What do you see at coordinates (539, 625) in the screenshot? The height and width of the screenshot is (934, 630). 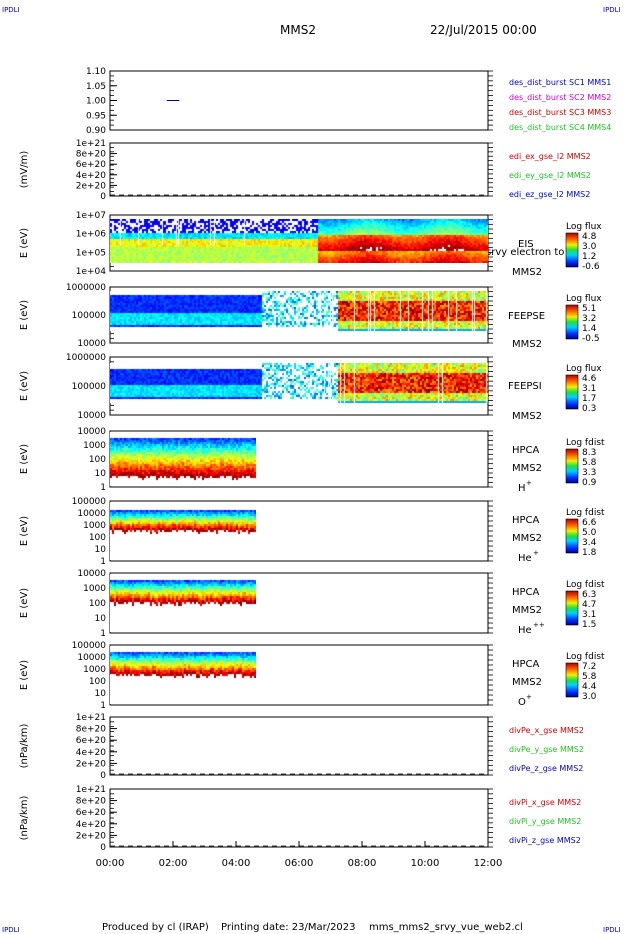 I see `species-charge: ++` at bounding box center [539, 625].